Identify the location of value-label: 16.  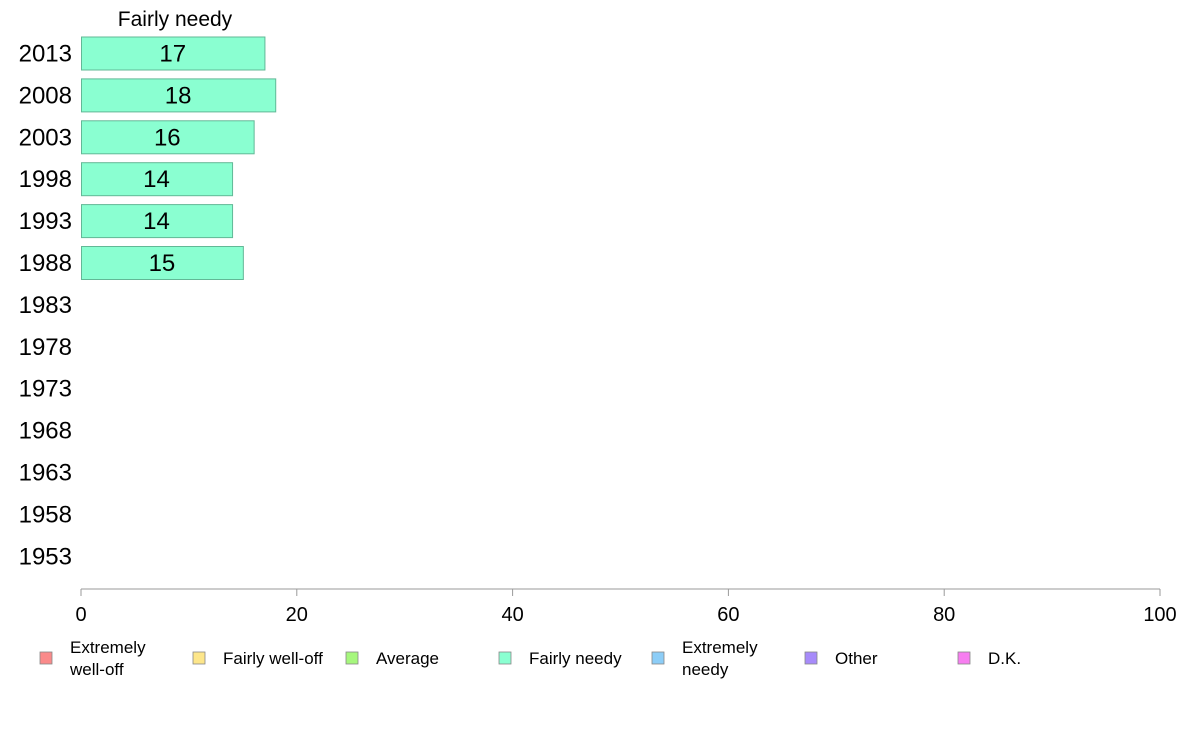
(167, 137).